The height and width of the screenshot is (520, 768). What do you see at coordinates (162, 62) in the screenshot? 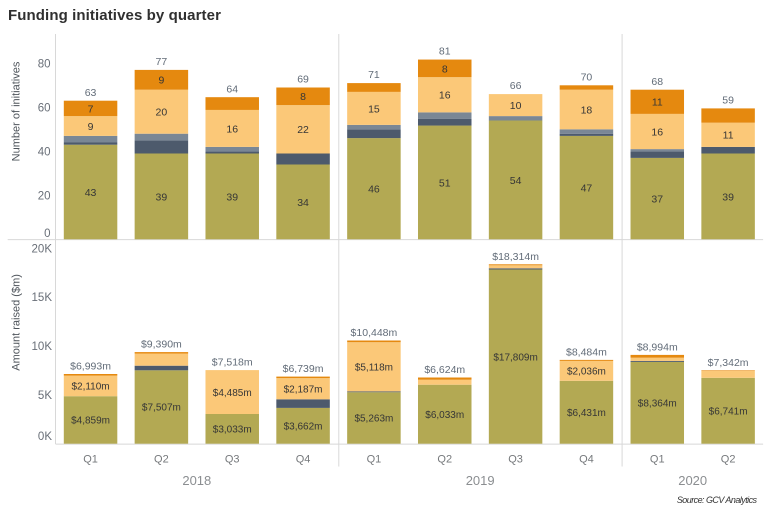
I see `svg-text: 77` at bounding box center [162, 62].